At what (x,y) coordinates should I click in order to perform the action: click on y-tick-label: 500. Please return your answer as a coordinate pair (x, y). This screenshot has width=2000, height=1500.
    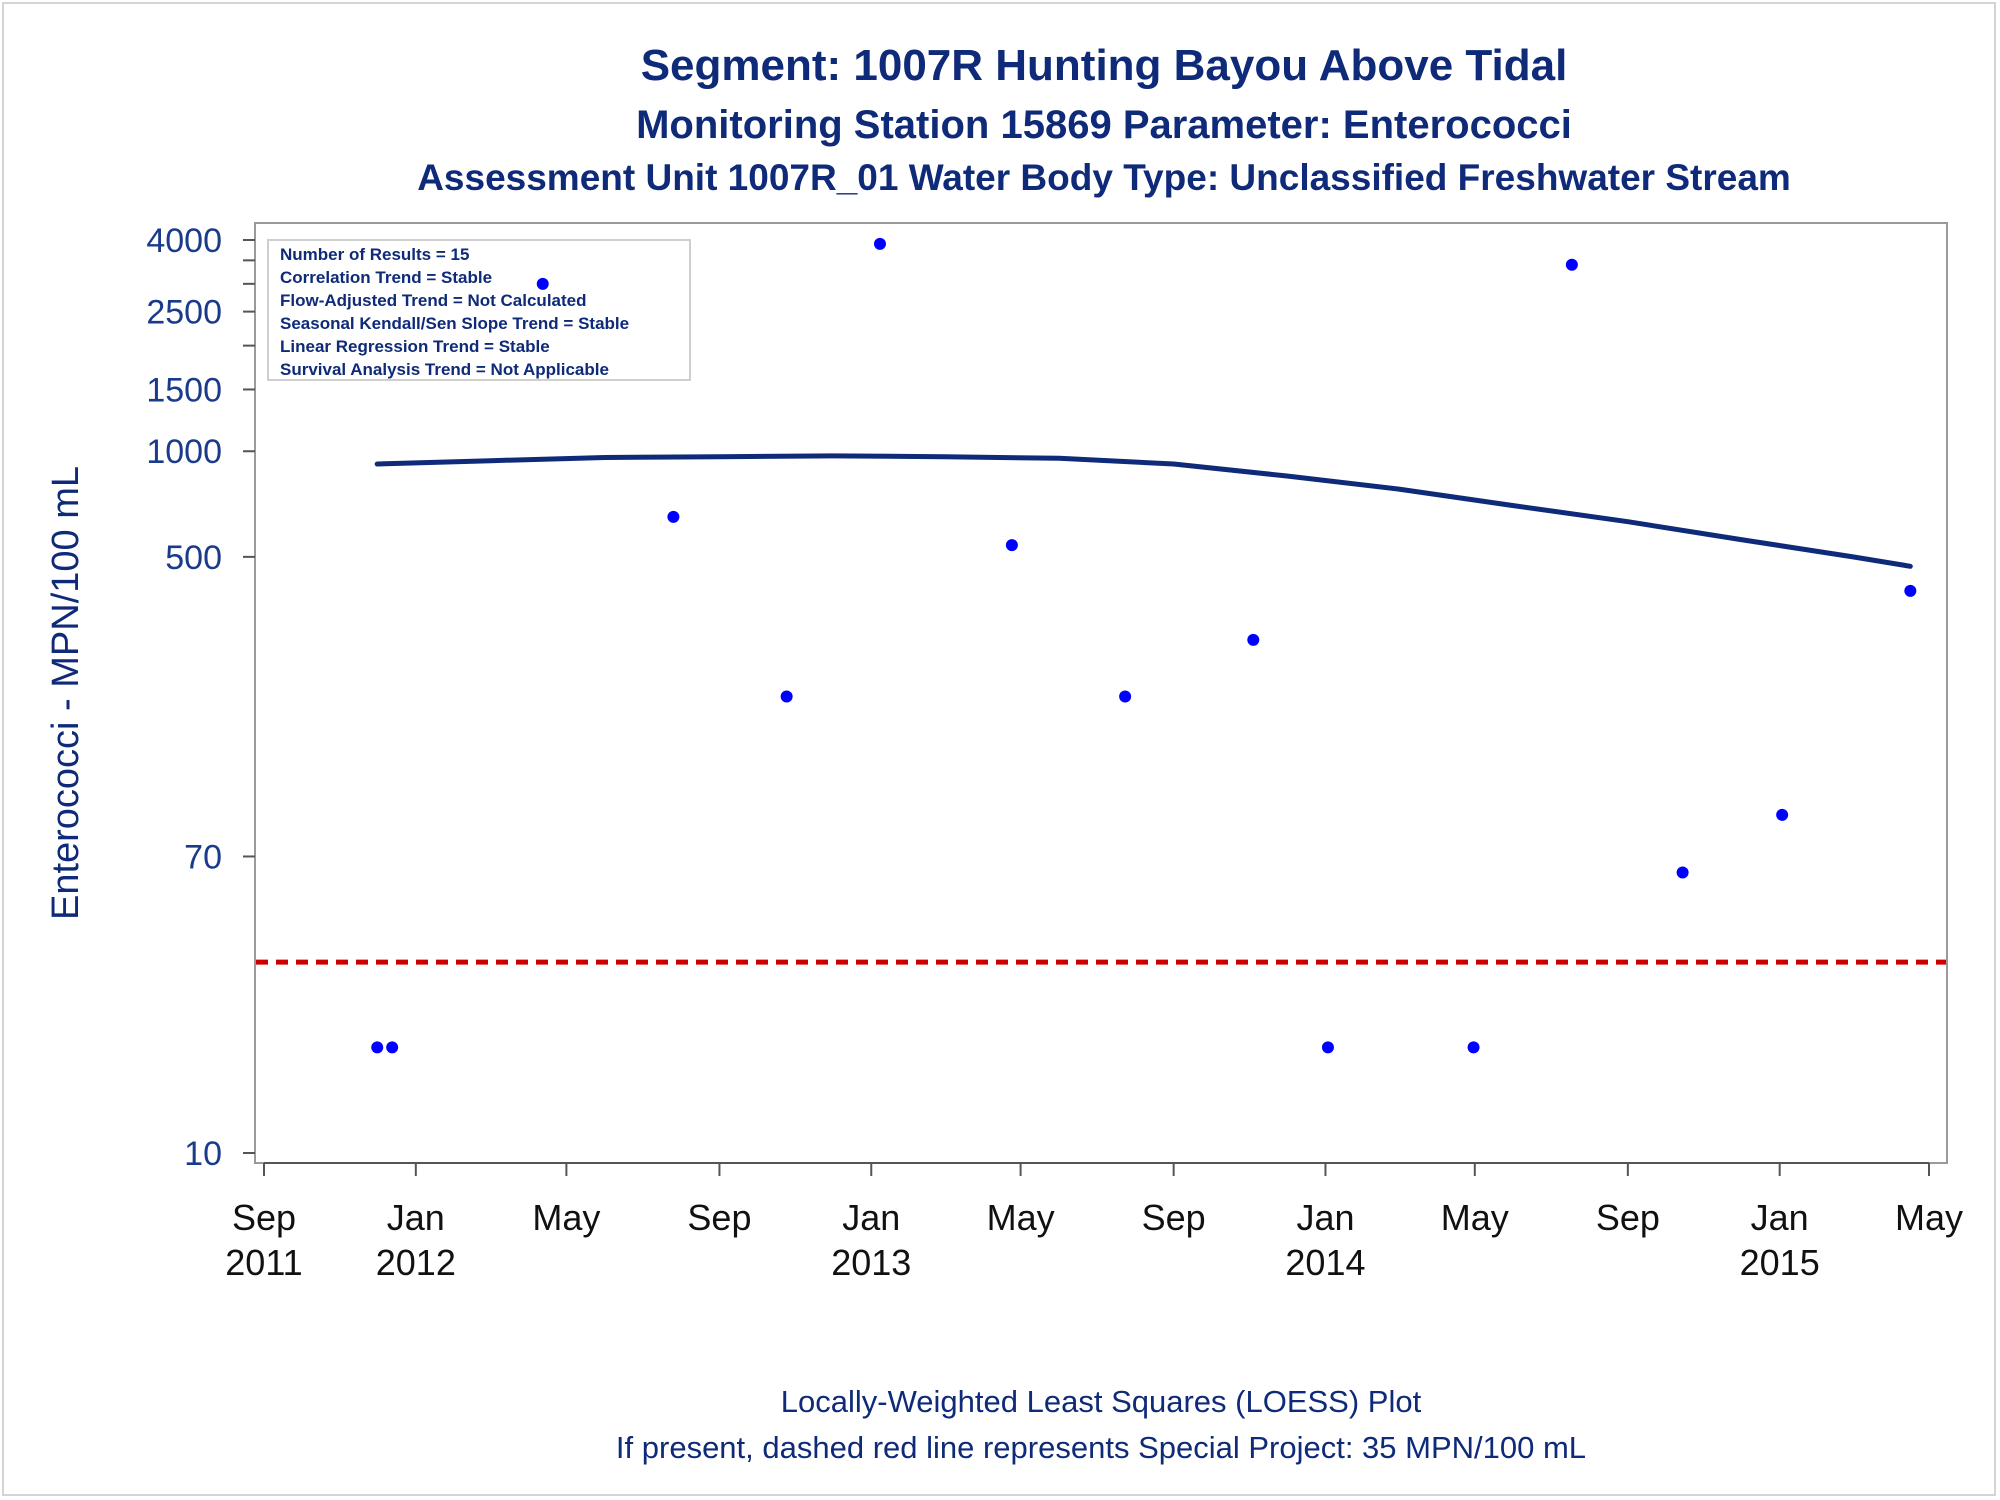
    Looking at the image, I should click on (193, 558).